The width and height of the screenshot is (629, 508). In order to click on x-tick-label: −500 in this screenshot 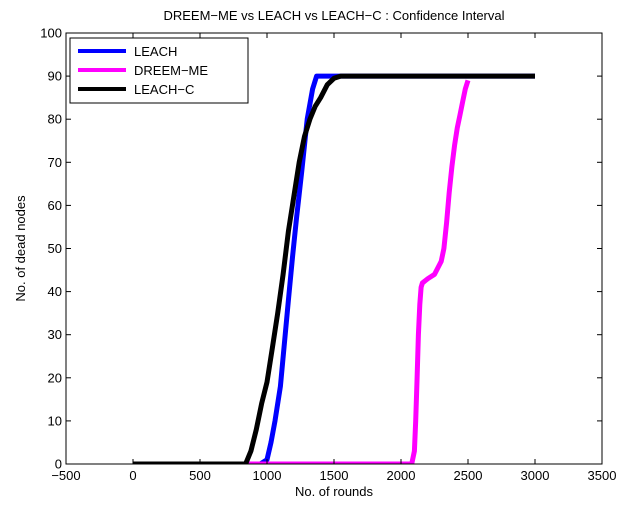, I will do `click(65, 475)`.